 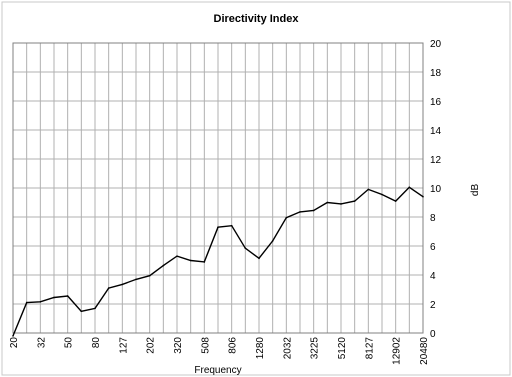 I want to click on x-tick-label: 202, so click(x=151, y=345).